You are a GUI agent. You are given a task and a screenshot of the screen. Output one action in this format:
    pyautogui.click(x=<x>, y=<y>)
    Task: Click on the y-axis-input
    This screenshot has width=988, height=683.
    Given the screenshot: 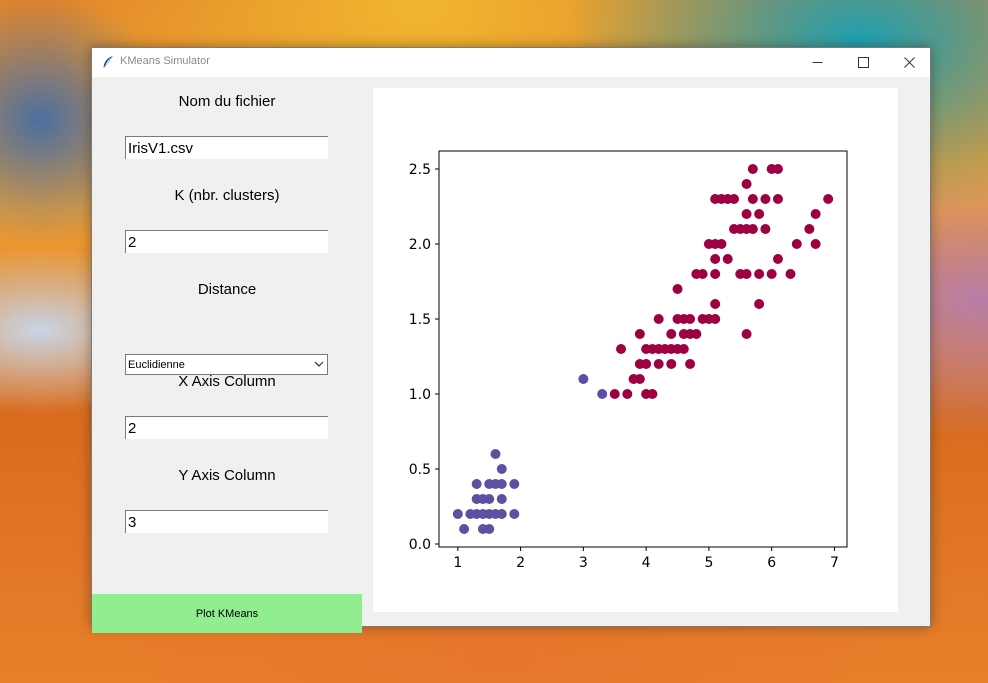 What is the action you would take?
    pyautogui.click(x=226, y=521)
    